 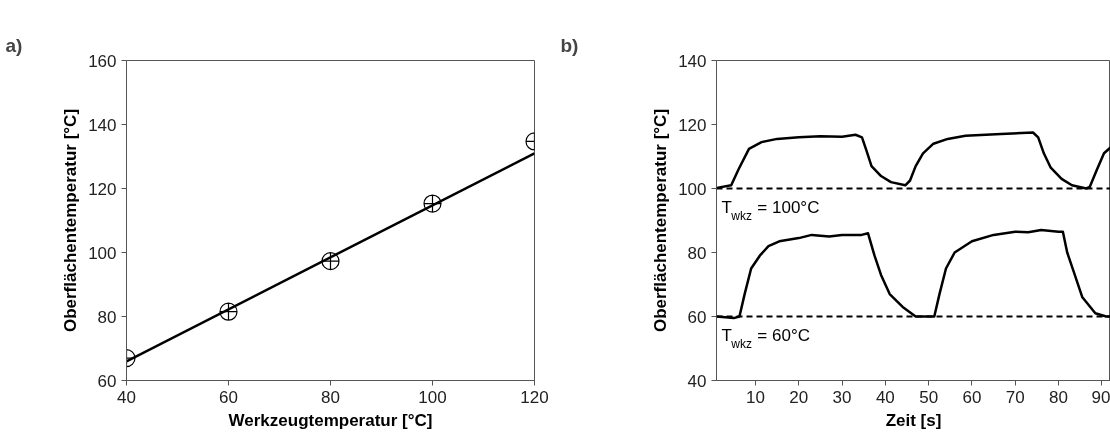 I want to click on x-tick-label: 120, so click(x=534, y=397).